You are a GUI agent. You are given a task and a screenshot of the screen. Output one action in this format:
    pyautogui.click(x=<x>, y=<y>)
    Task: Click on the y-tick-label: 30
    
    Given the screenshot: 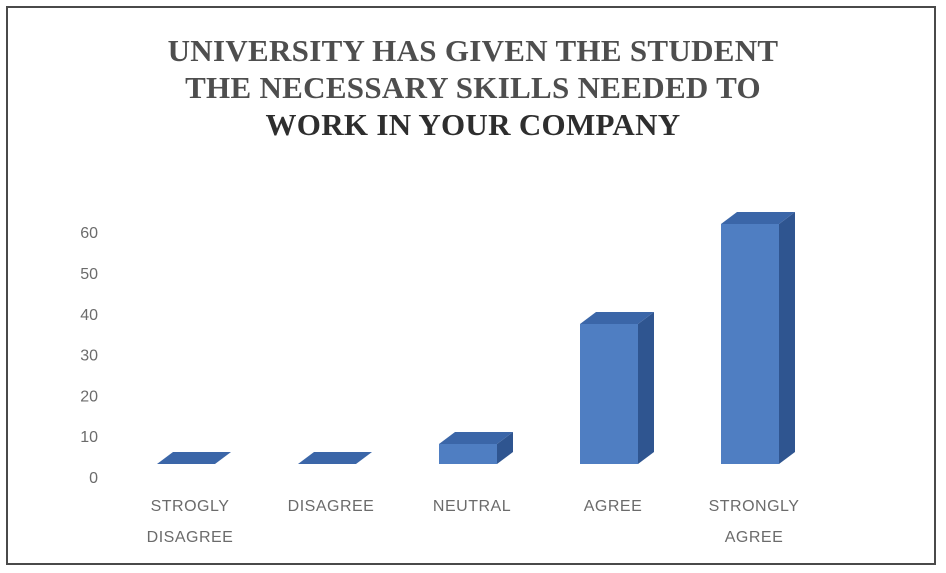 What is the action you would take?
    pyautogui.click(x=89, y=356)
    